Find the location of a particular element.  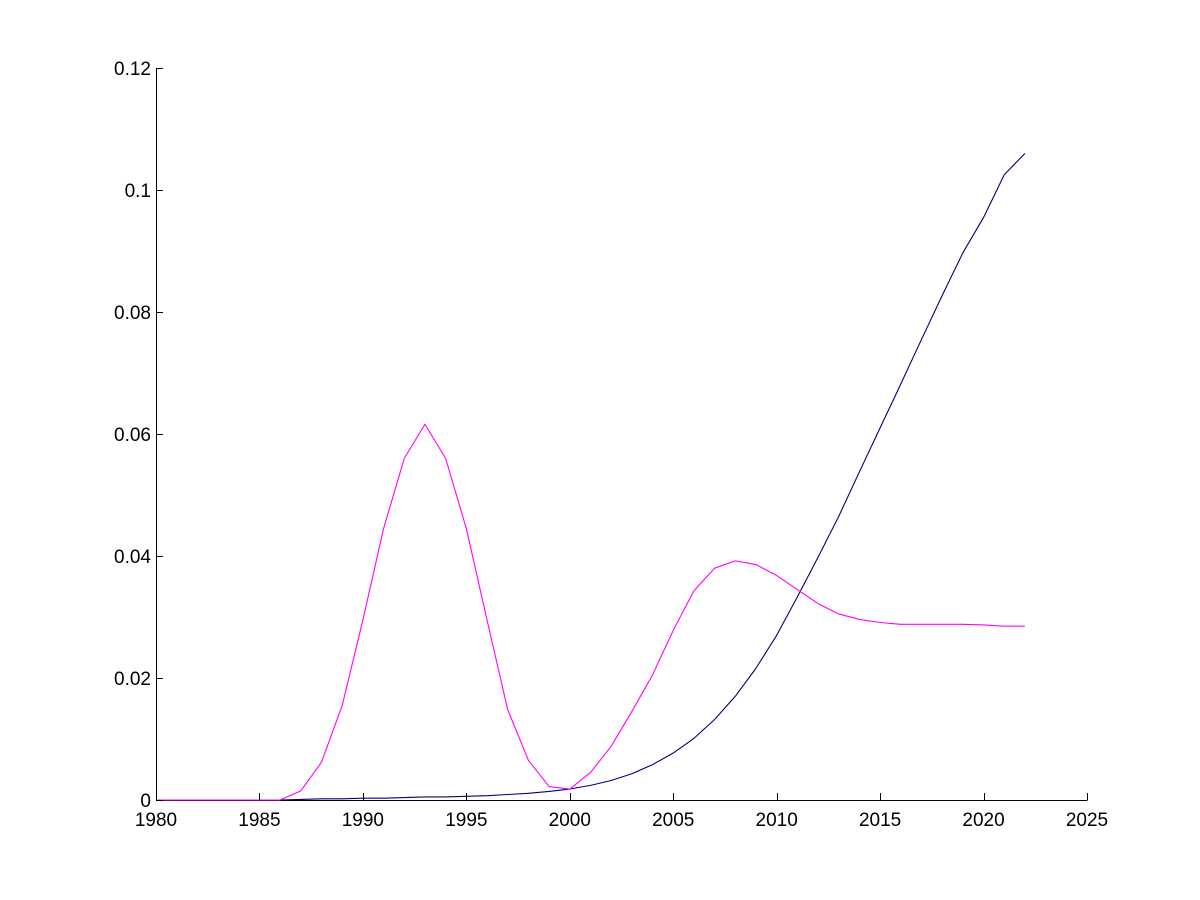

x-tick-label: 2015 is located at coordinates (880, 820).